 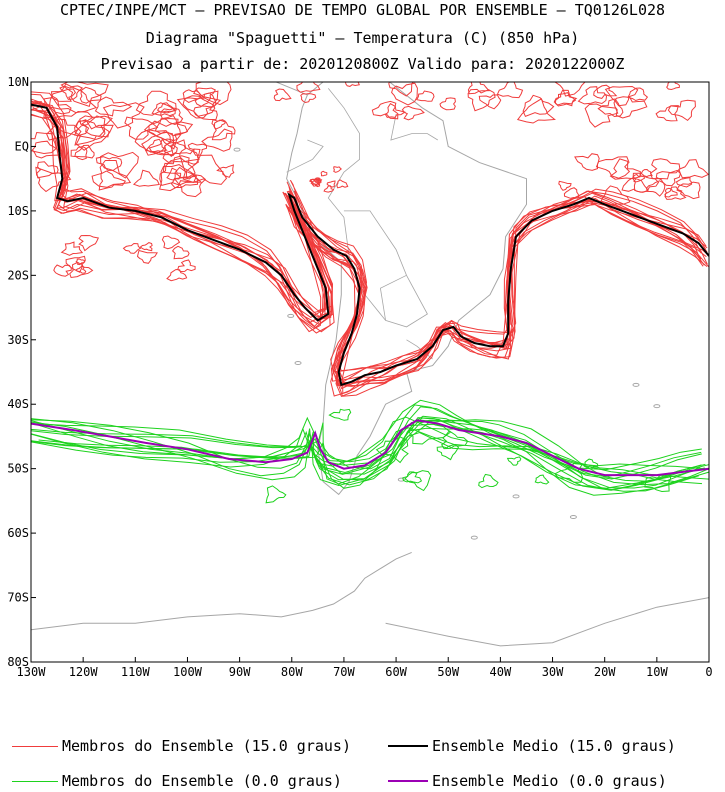 What do you see at coordinates (291, 89) in the screenshot?
I see `caribbean-coast` at bounding box center [291, 89].